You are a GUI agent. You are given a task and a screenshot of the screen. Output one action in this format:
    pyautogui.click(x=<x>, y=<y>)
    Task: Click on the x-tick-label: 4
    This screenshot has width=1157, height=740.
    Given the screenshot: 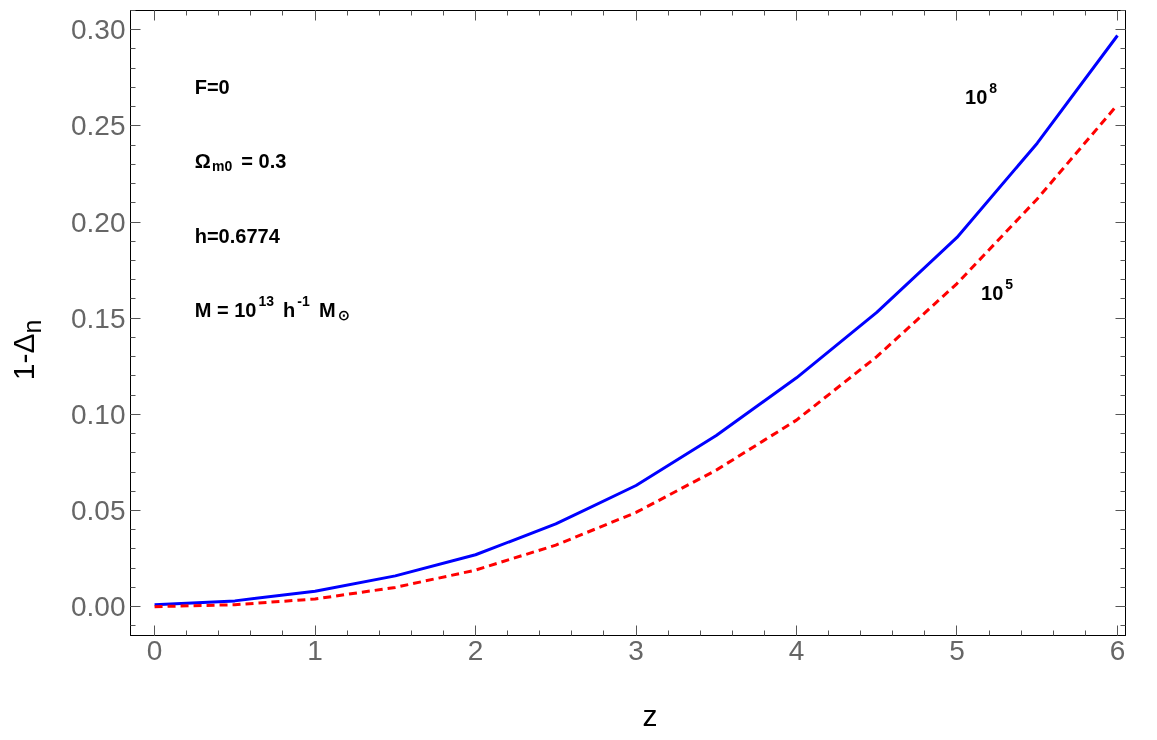 What is the action you would take?
    pyautogui.click(x=796, y=650)
    